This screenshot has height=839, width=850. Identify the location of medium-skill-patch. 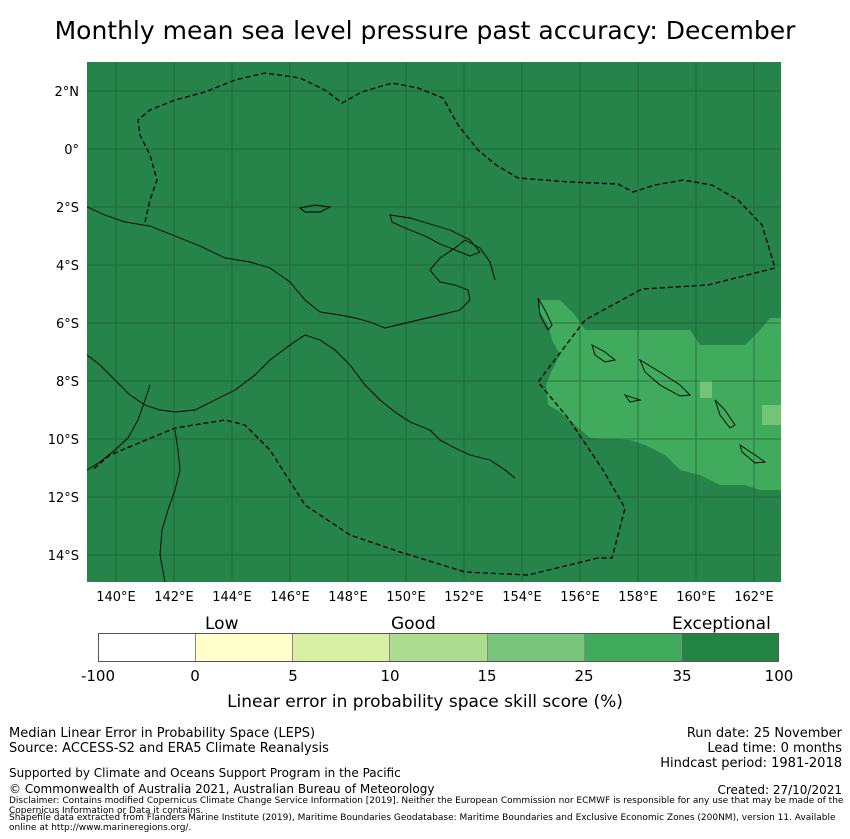
(706, 389).